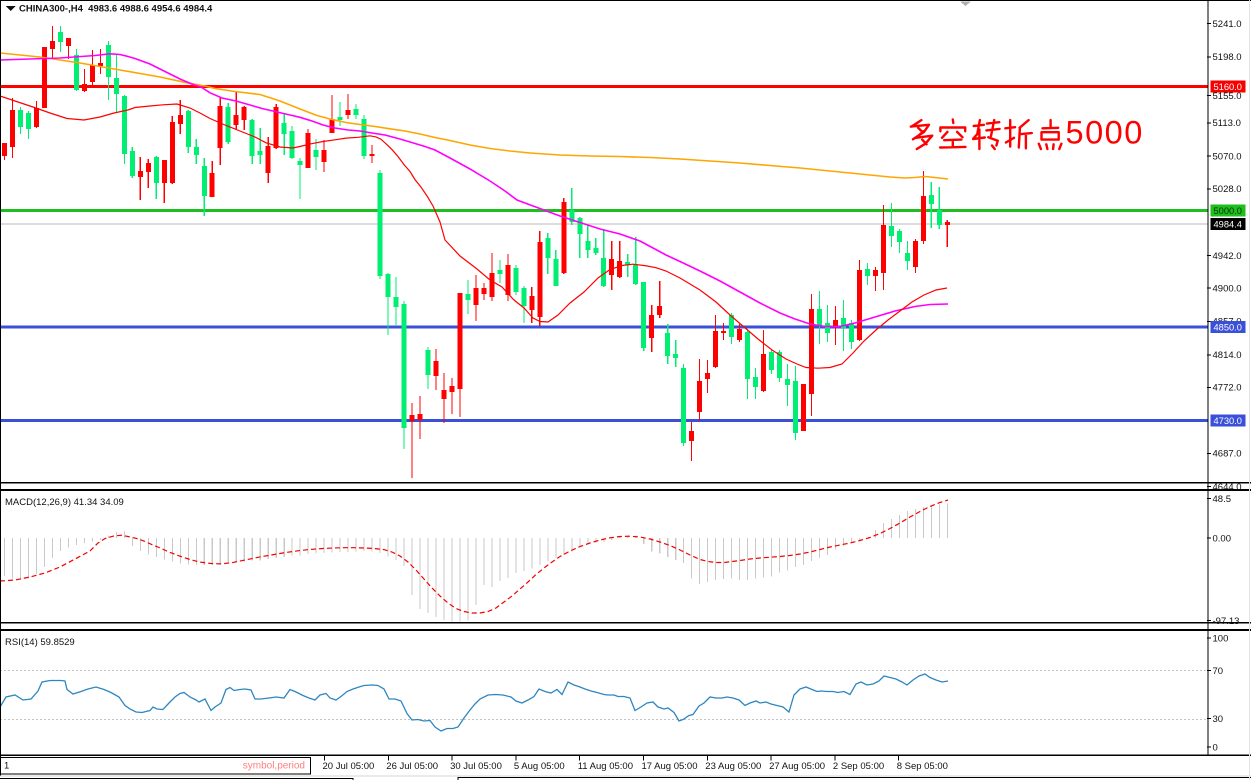  Describe the element at coordinates (1227, 24) in the screenshot. I see `svg-text: 5241.0` at that location.